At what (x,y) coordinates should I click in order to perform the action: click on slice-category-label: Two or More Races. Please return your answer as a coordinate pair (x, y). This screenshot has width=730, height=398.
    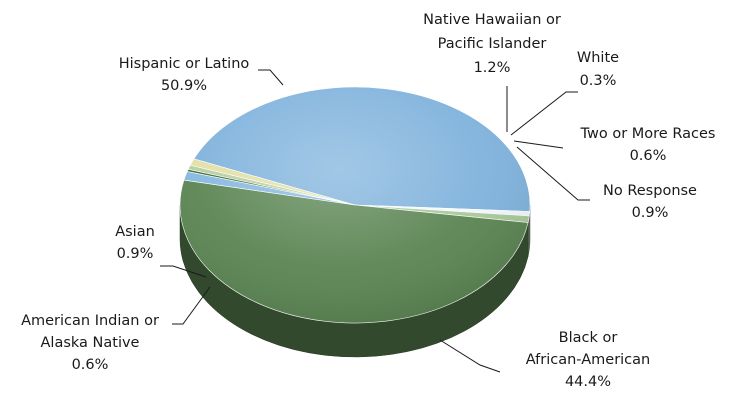
    Looking at the image, I should click on (648, 134).